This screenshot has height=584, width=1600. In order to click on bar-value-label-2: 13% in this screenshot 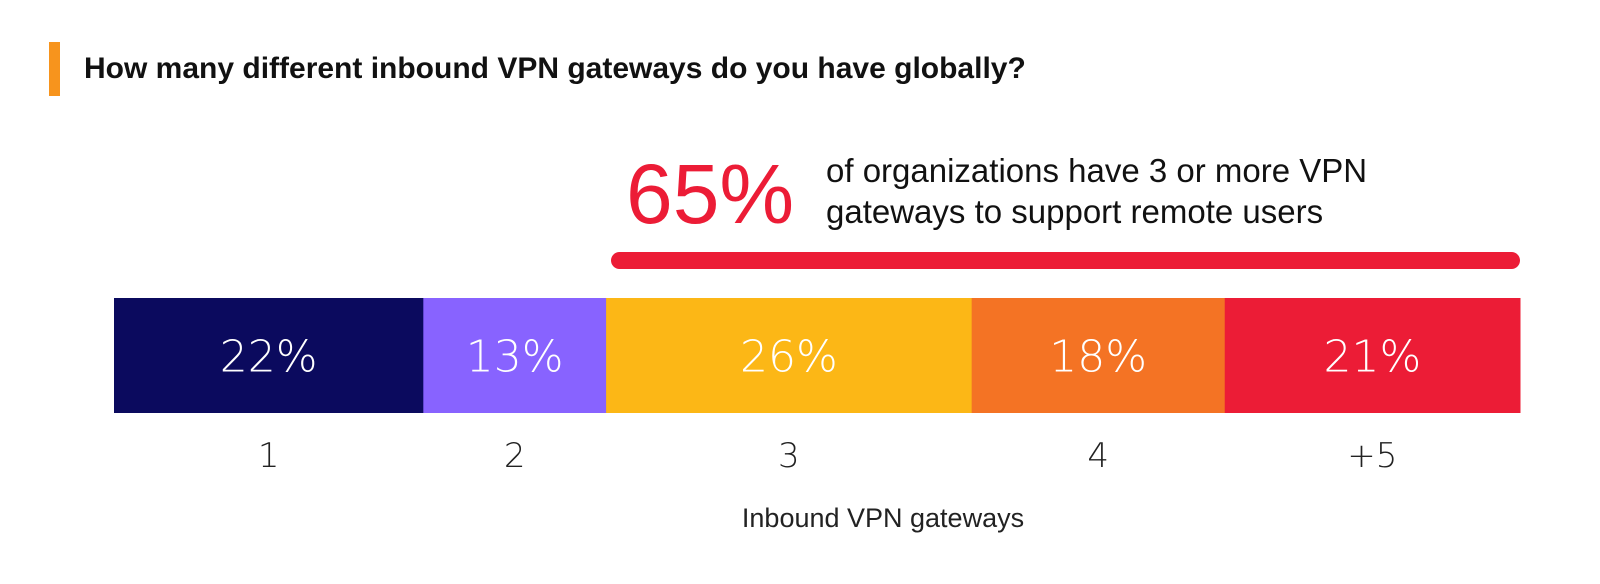, I will do `click(515, 357)`.